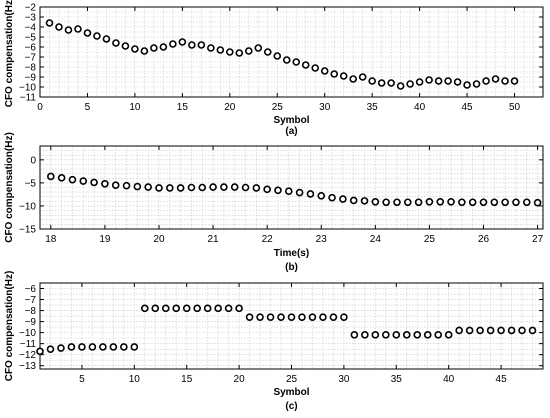 This screenshot has height=418, width=550. Describe the element at coordinates (420, 107) in the screenshot. I see `x-tick-label: 40` at that location.